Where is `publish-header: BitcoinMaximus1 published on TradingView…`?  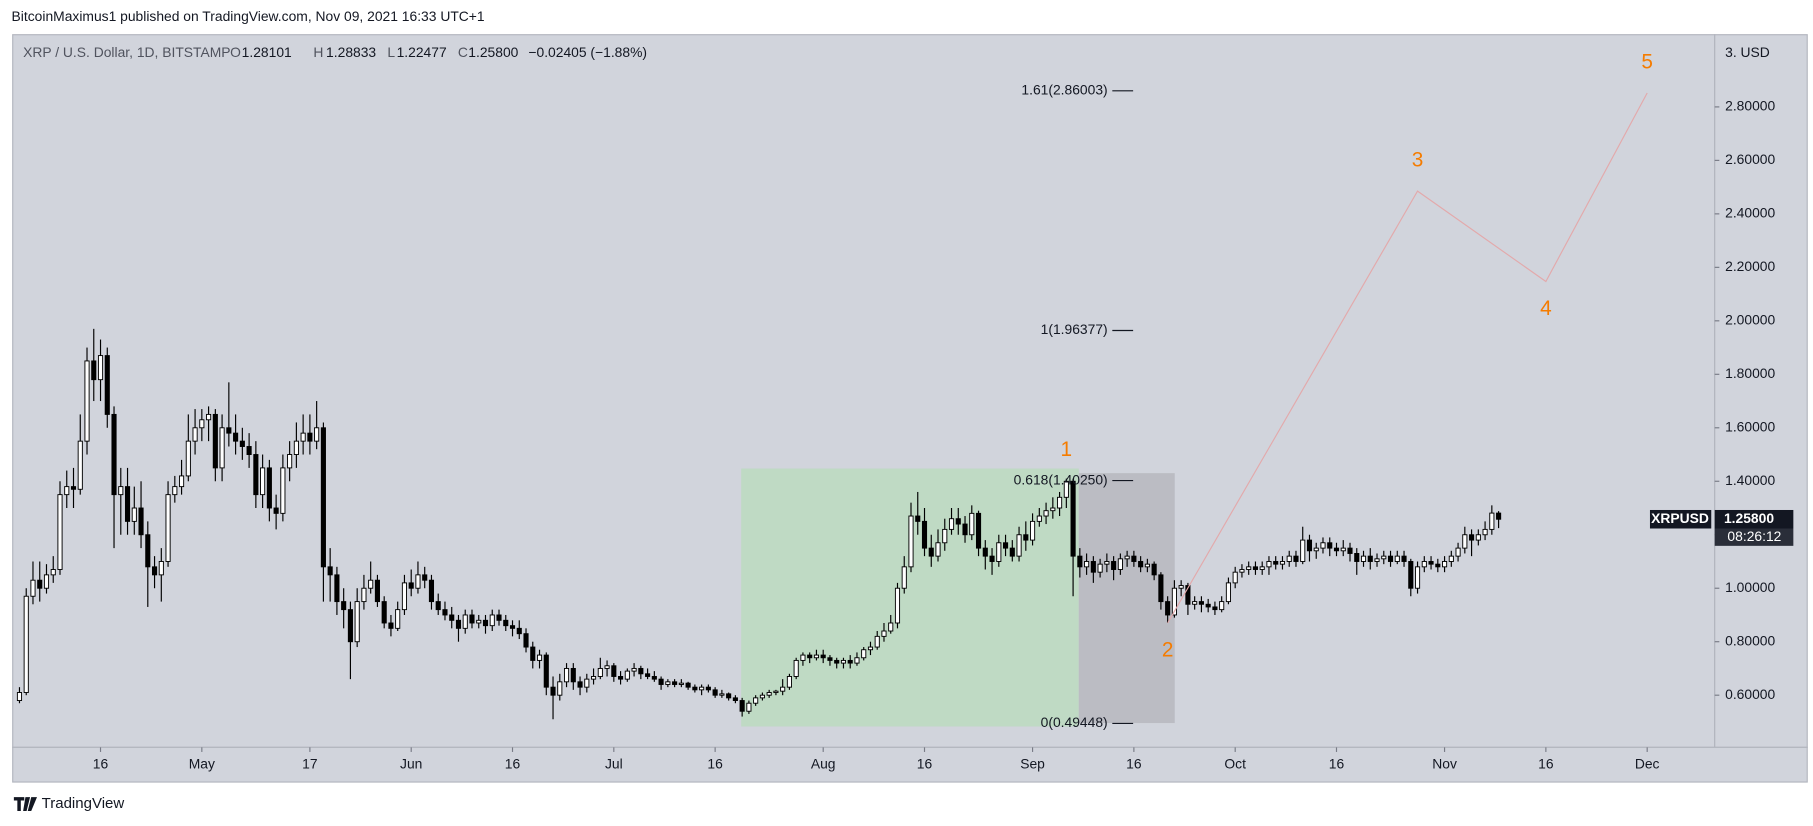 publish-header: BitcoinMaximus1 published on TradingView… is located at coordinates (248, 16).